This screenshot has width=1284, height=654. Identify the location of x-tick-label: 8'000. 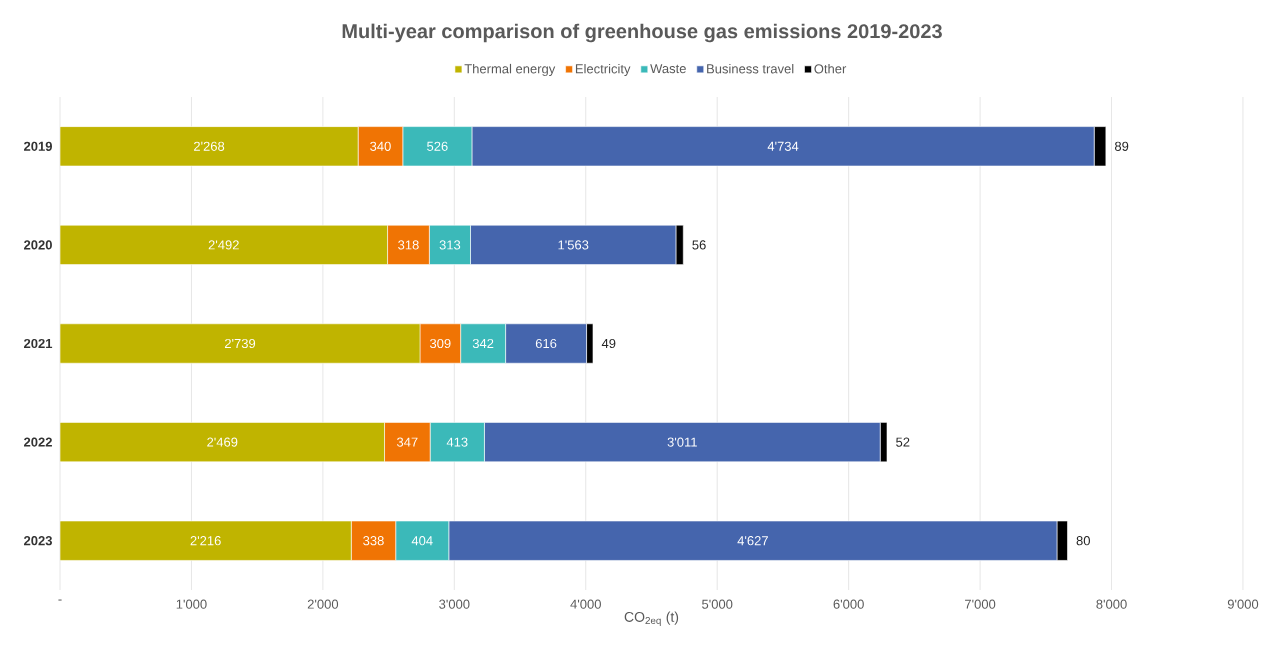
(1111, 604).